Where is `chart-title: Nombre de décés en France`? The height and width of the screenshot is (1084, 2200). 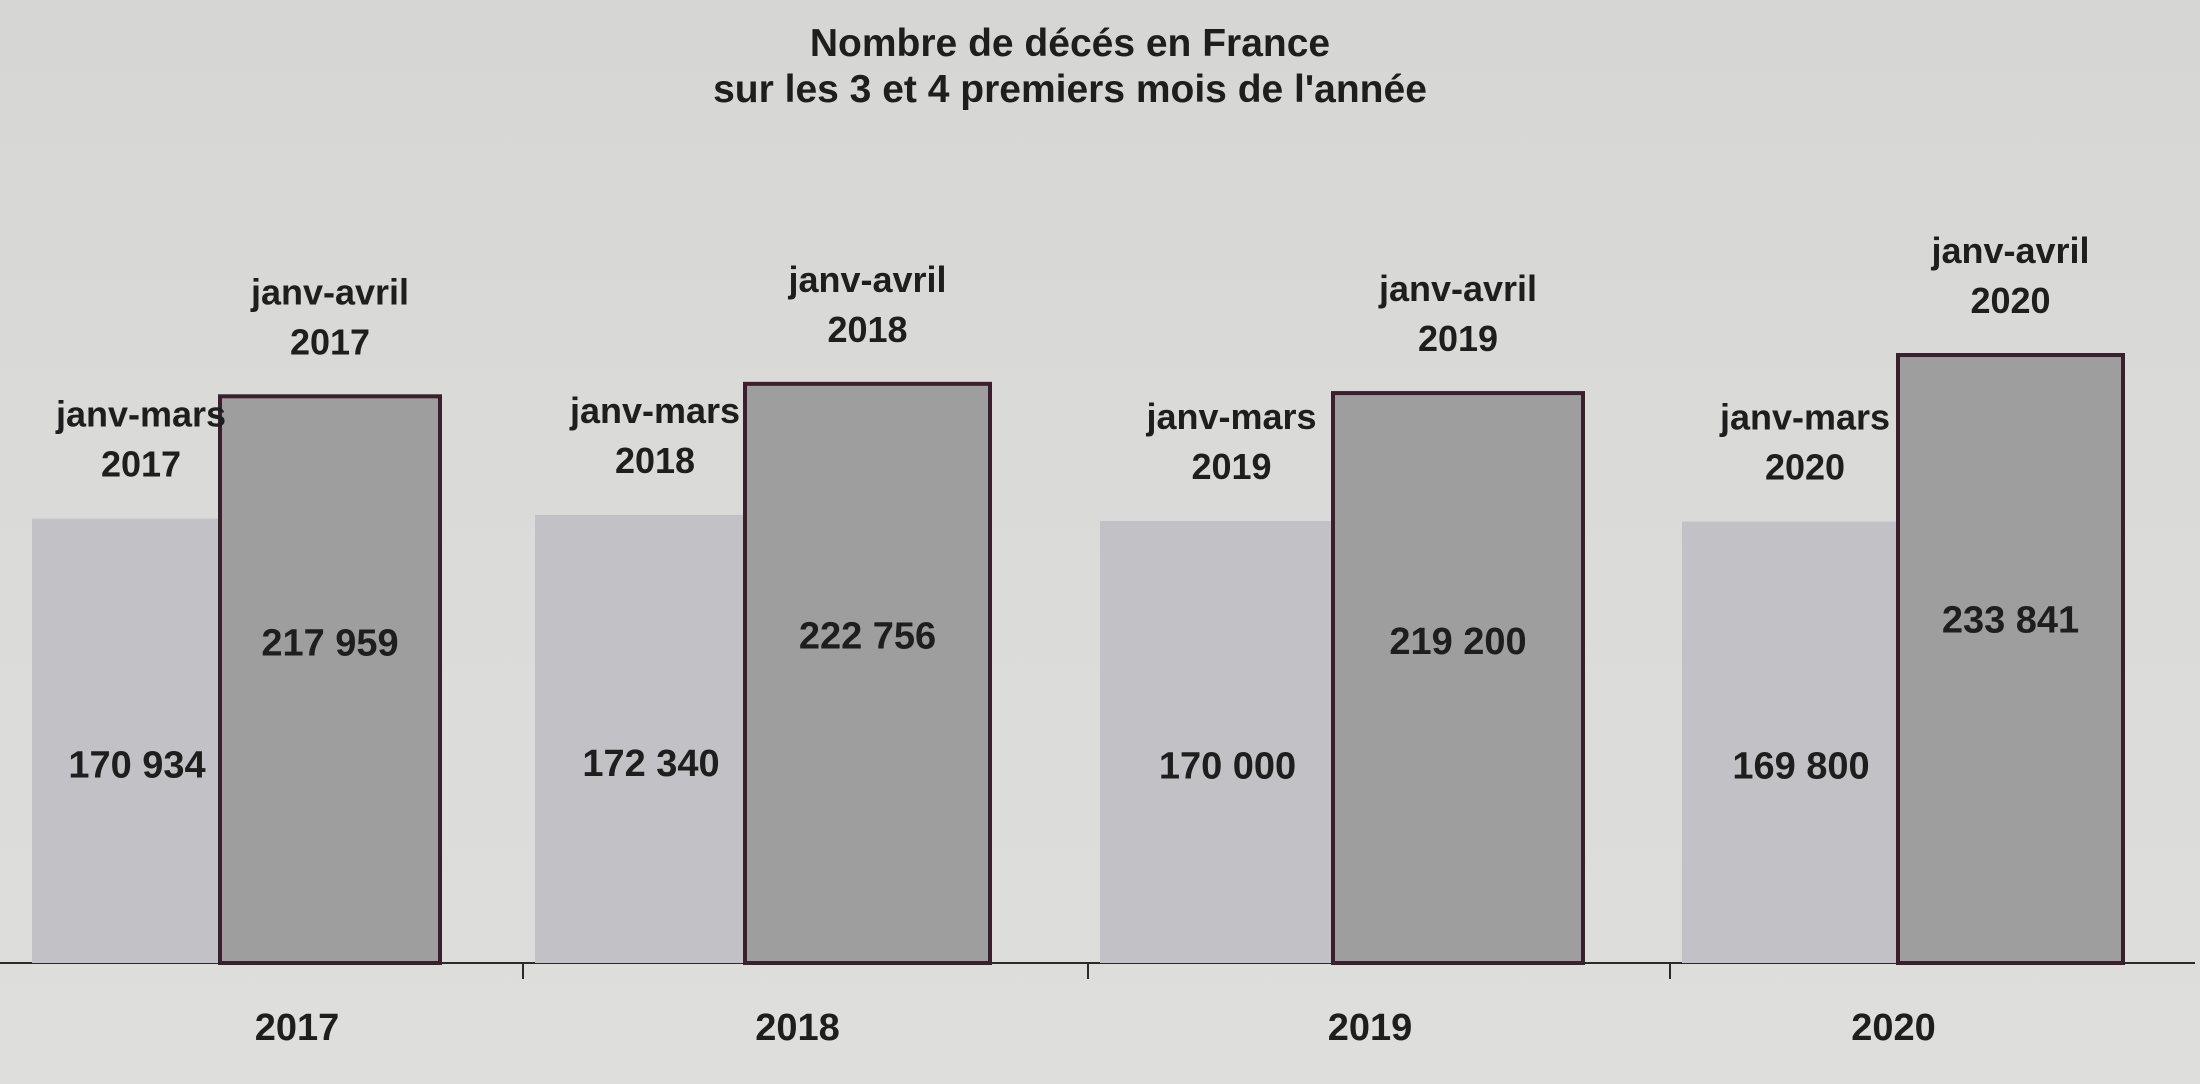 chart-title: Nombre de décés en France is located at coordinates (1070, 43).